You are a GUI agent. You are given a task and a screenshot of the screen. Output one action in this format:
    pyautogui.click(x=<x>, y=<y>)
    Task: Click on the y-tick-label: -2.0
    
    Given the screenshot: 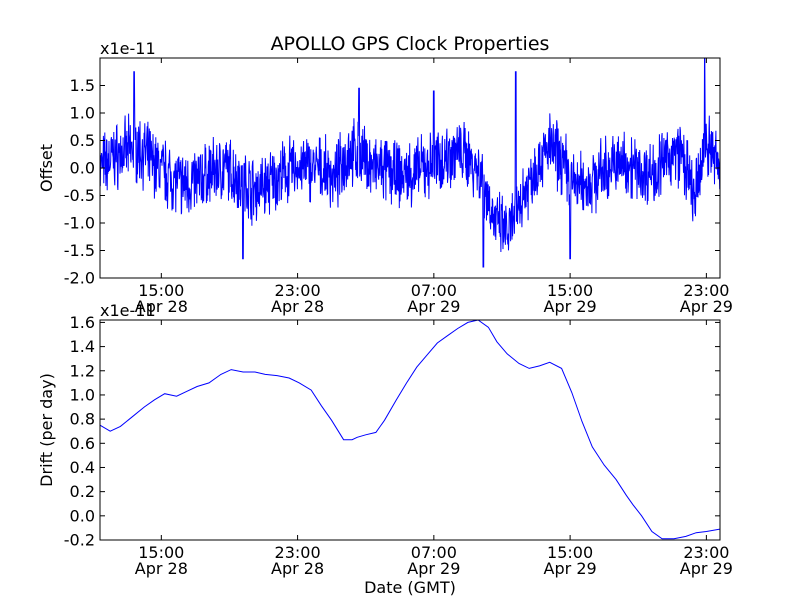 What is the action you would take?
    pyautogui.click(x=79, y=278)
    